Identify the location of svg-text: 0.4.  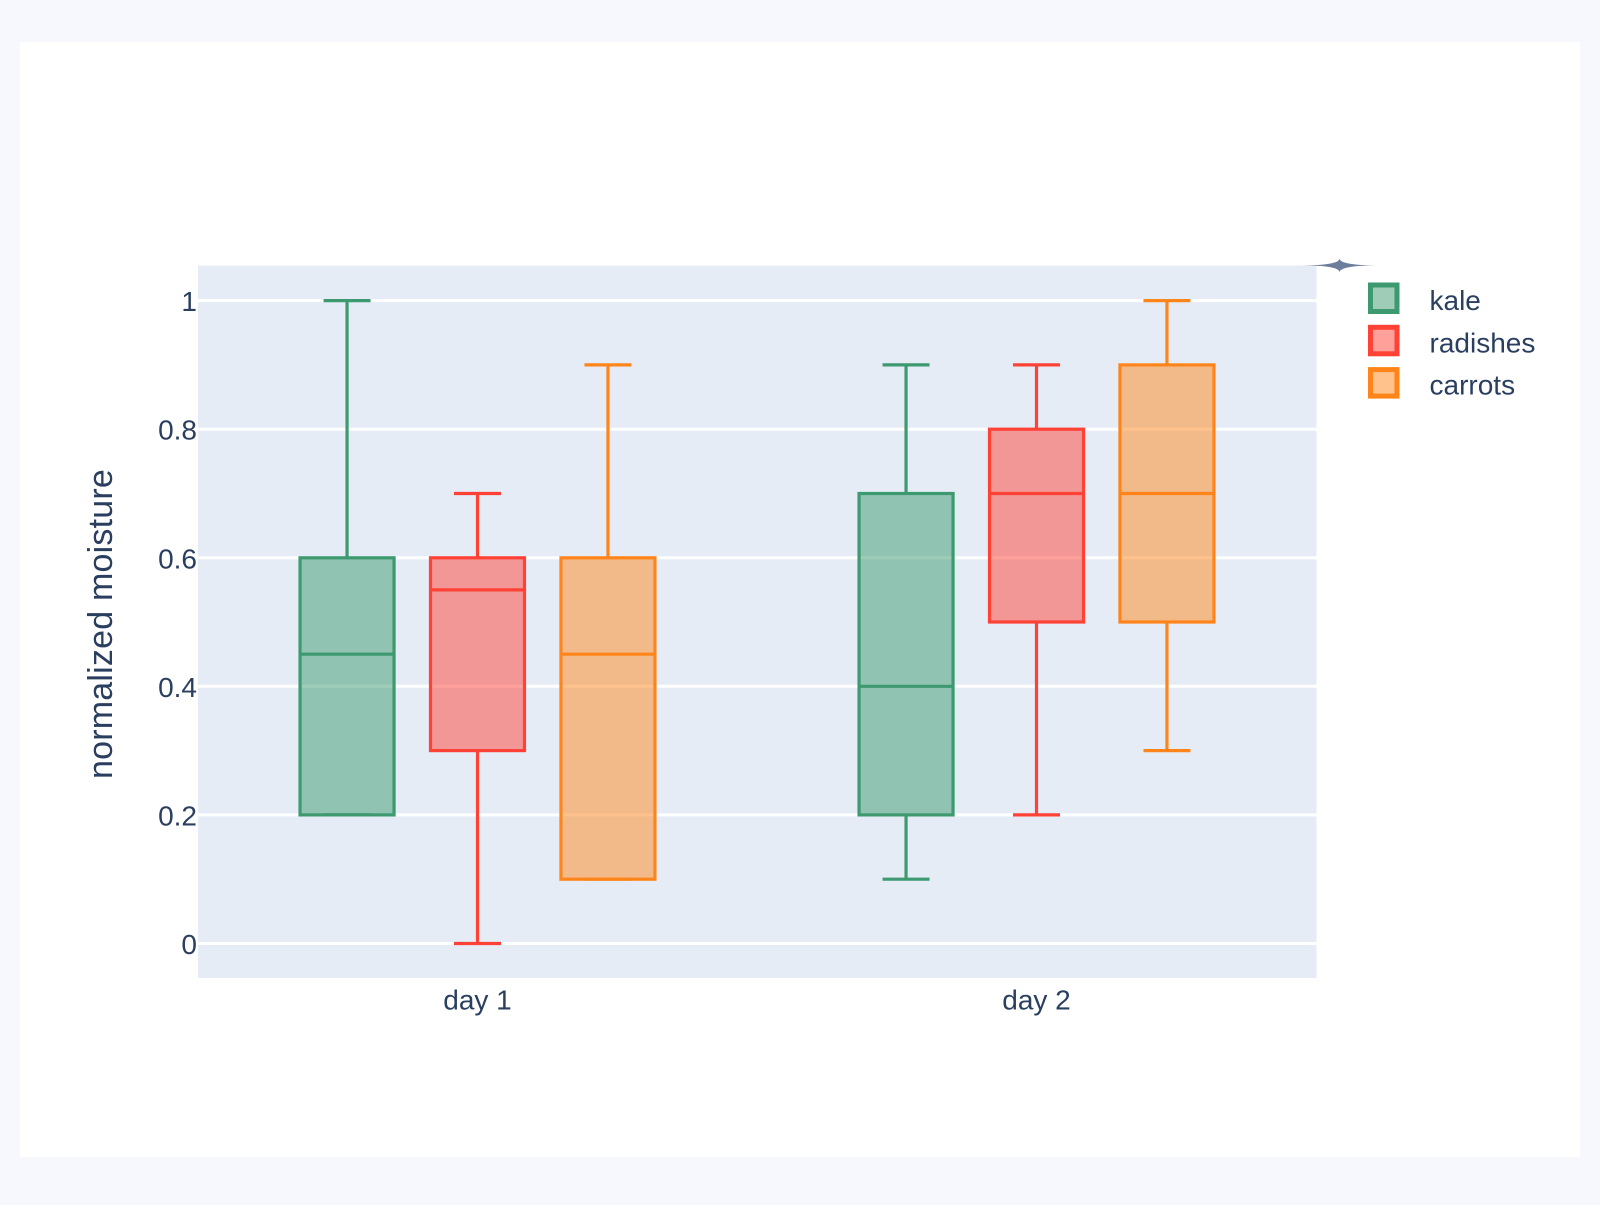
(177, 687).